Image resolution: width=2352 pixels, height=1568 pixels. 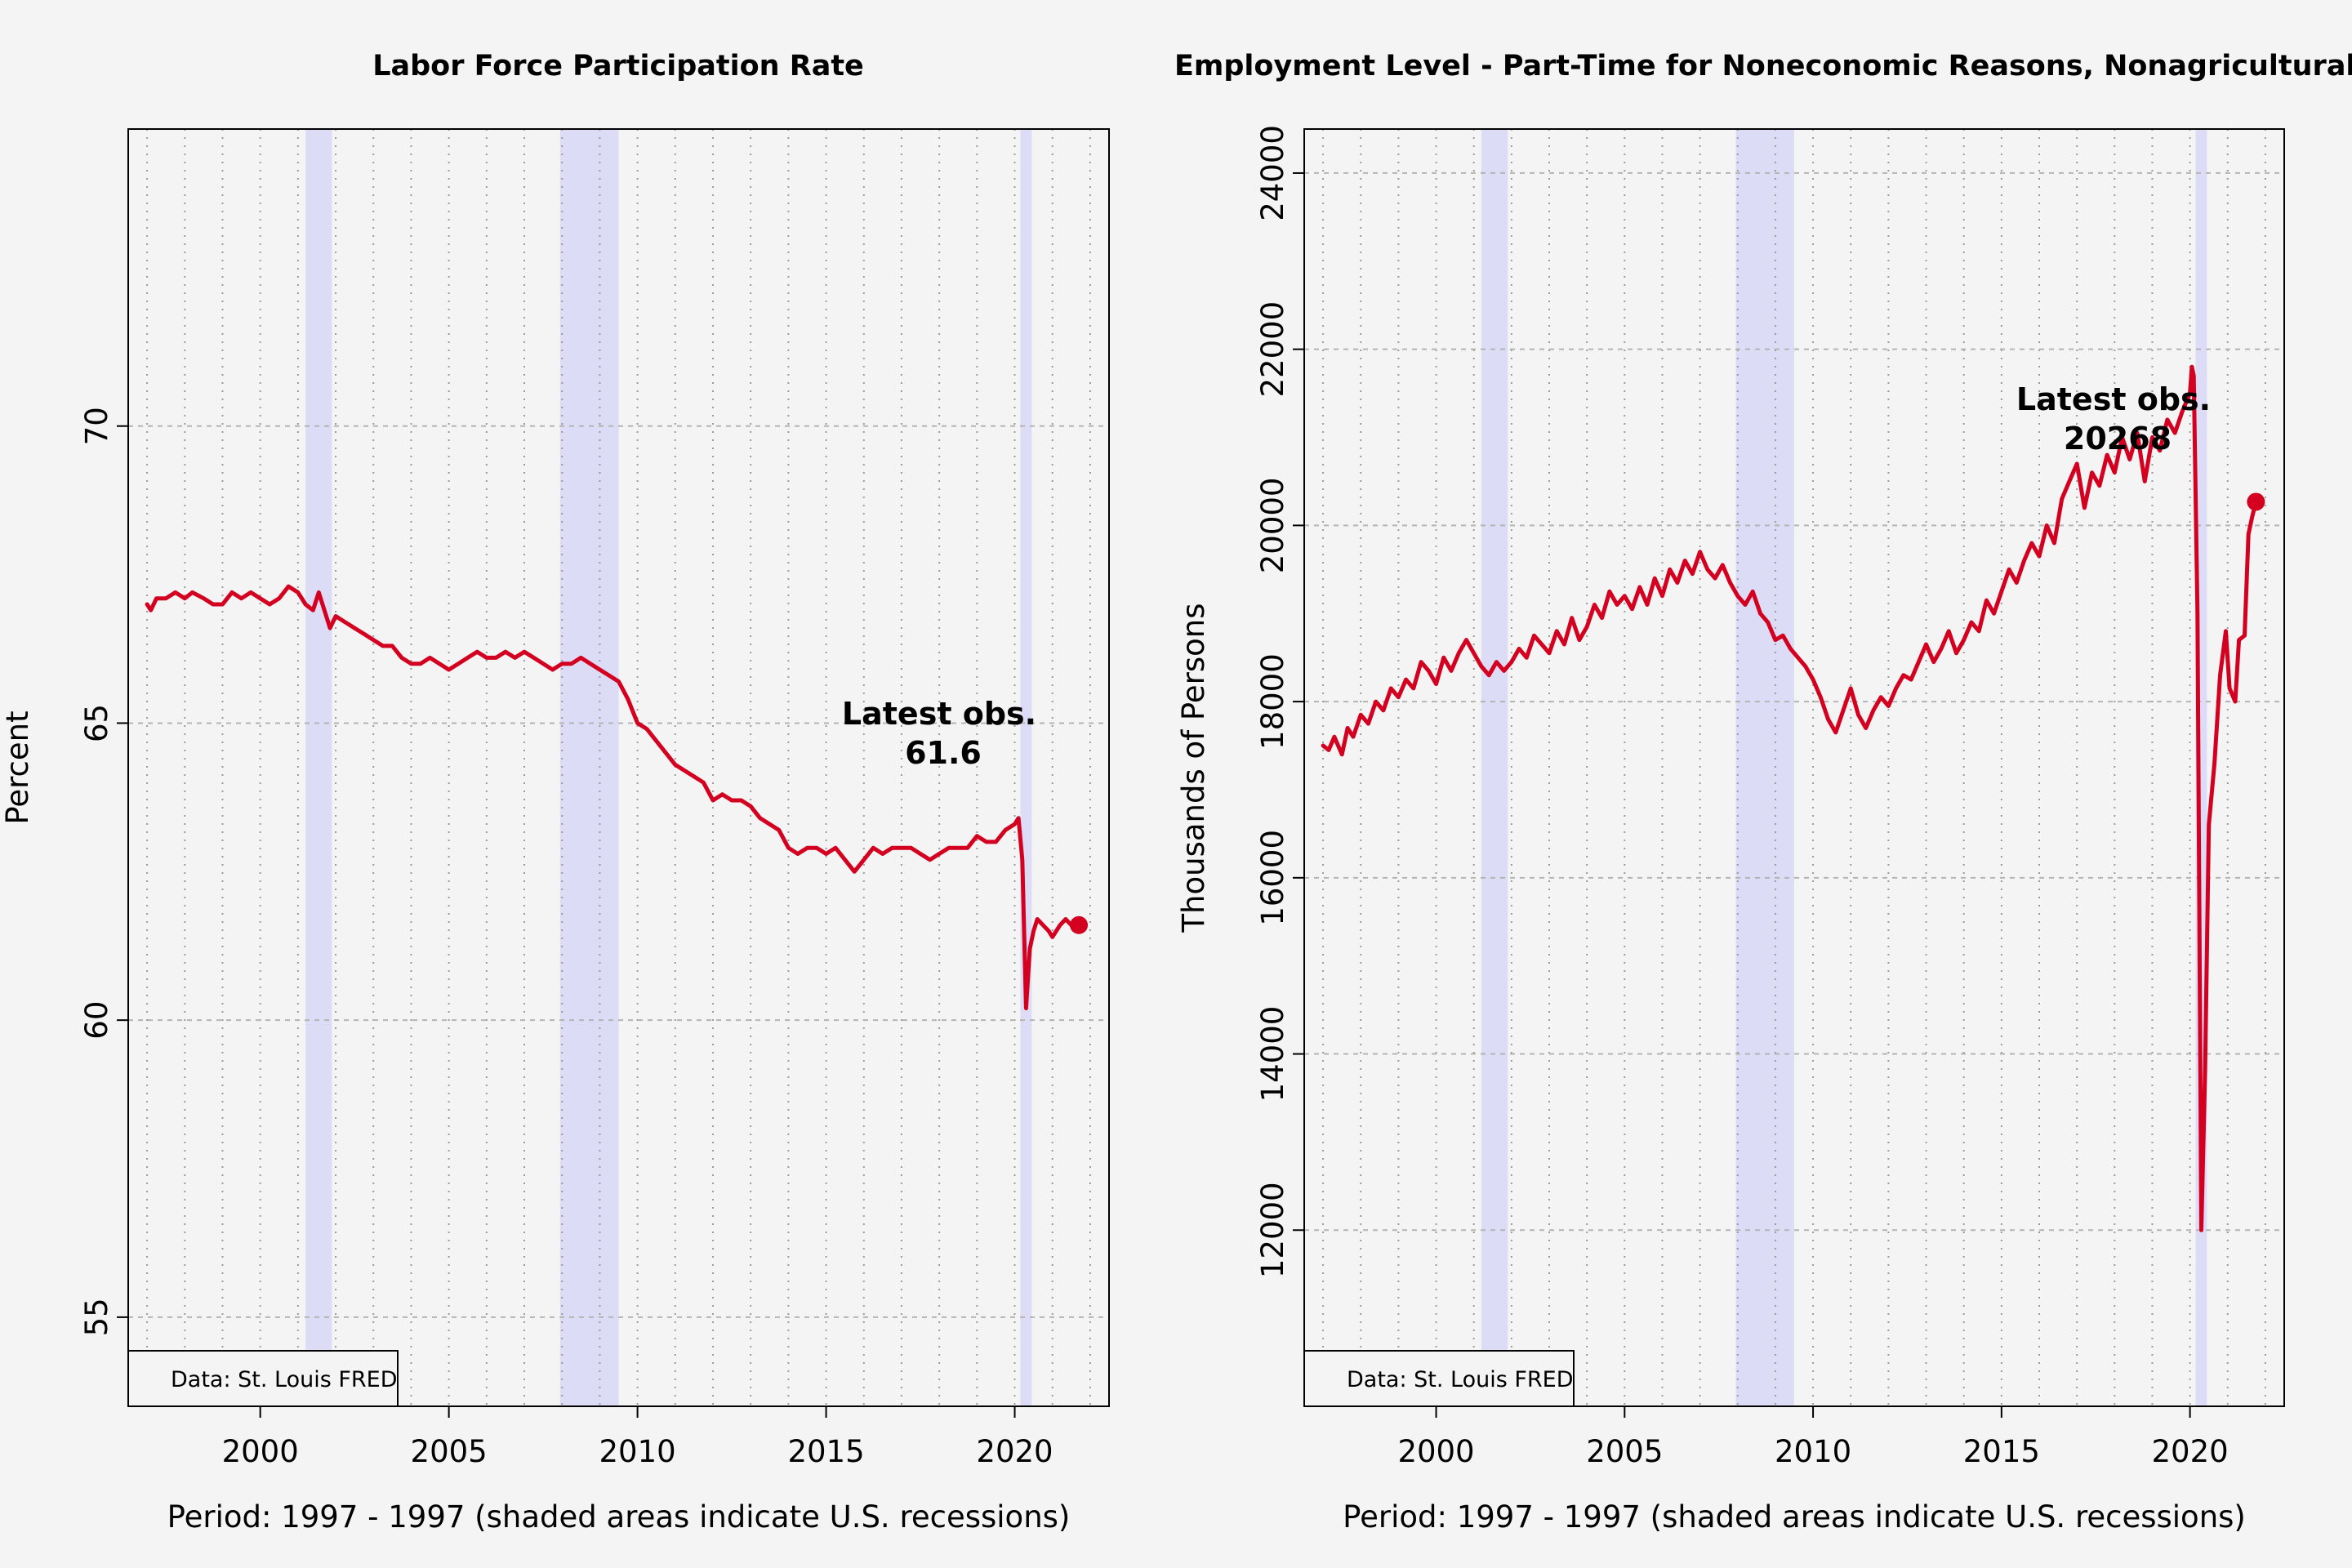 I want to click on series-line, so click(x=613, y=797).